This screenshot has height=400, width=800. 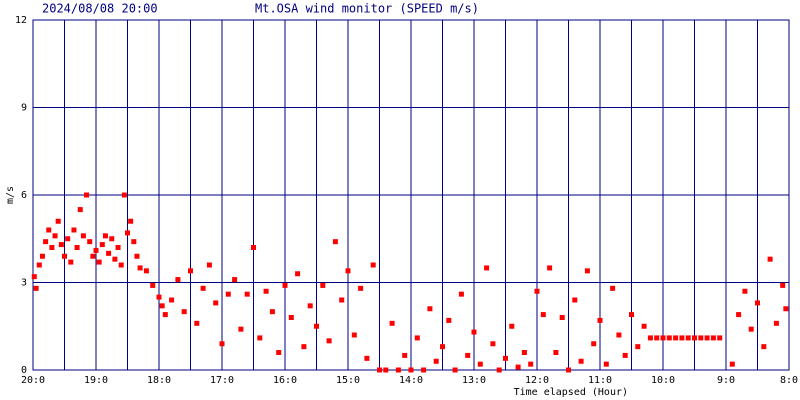 What do you see at coordinates (100, 9) in the screenshot?
I see `chart-date: 2024/08/08 20:00` at bounding box center [100, 9].